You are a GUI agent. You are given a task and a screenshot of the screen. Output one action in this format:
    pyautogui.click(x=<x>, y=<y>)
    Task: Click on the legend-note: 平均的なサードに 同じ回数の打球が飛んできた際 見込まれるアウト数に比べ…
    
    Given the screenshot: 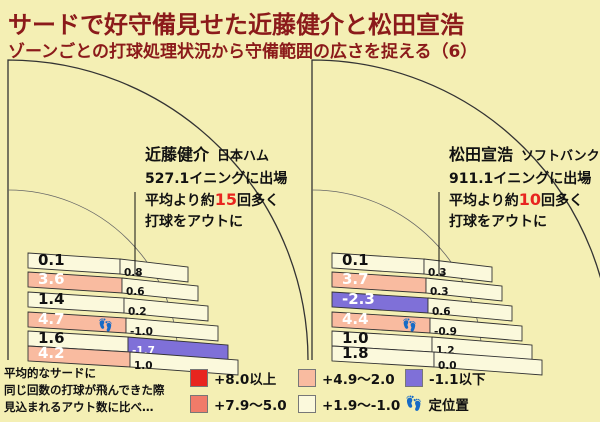 What is the action you would take?
    pyautogui.click(x=84, y=390)
    